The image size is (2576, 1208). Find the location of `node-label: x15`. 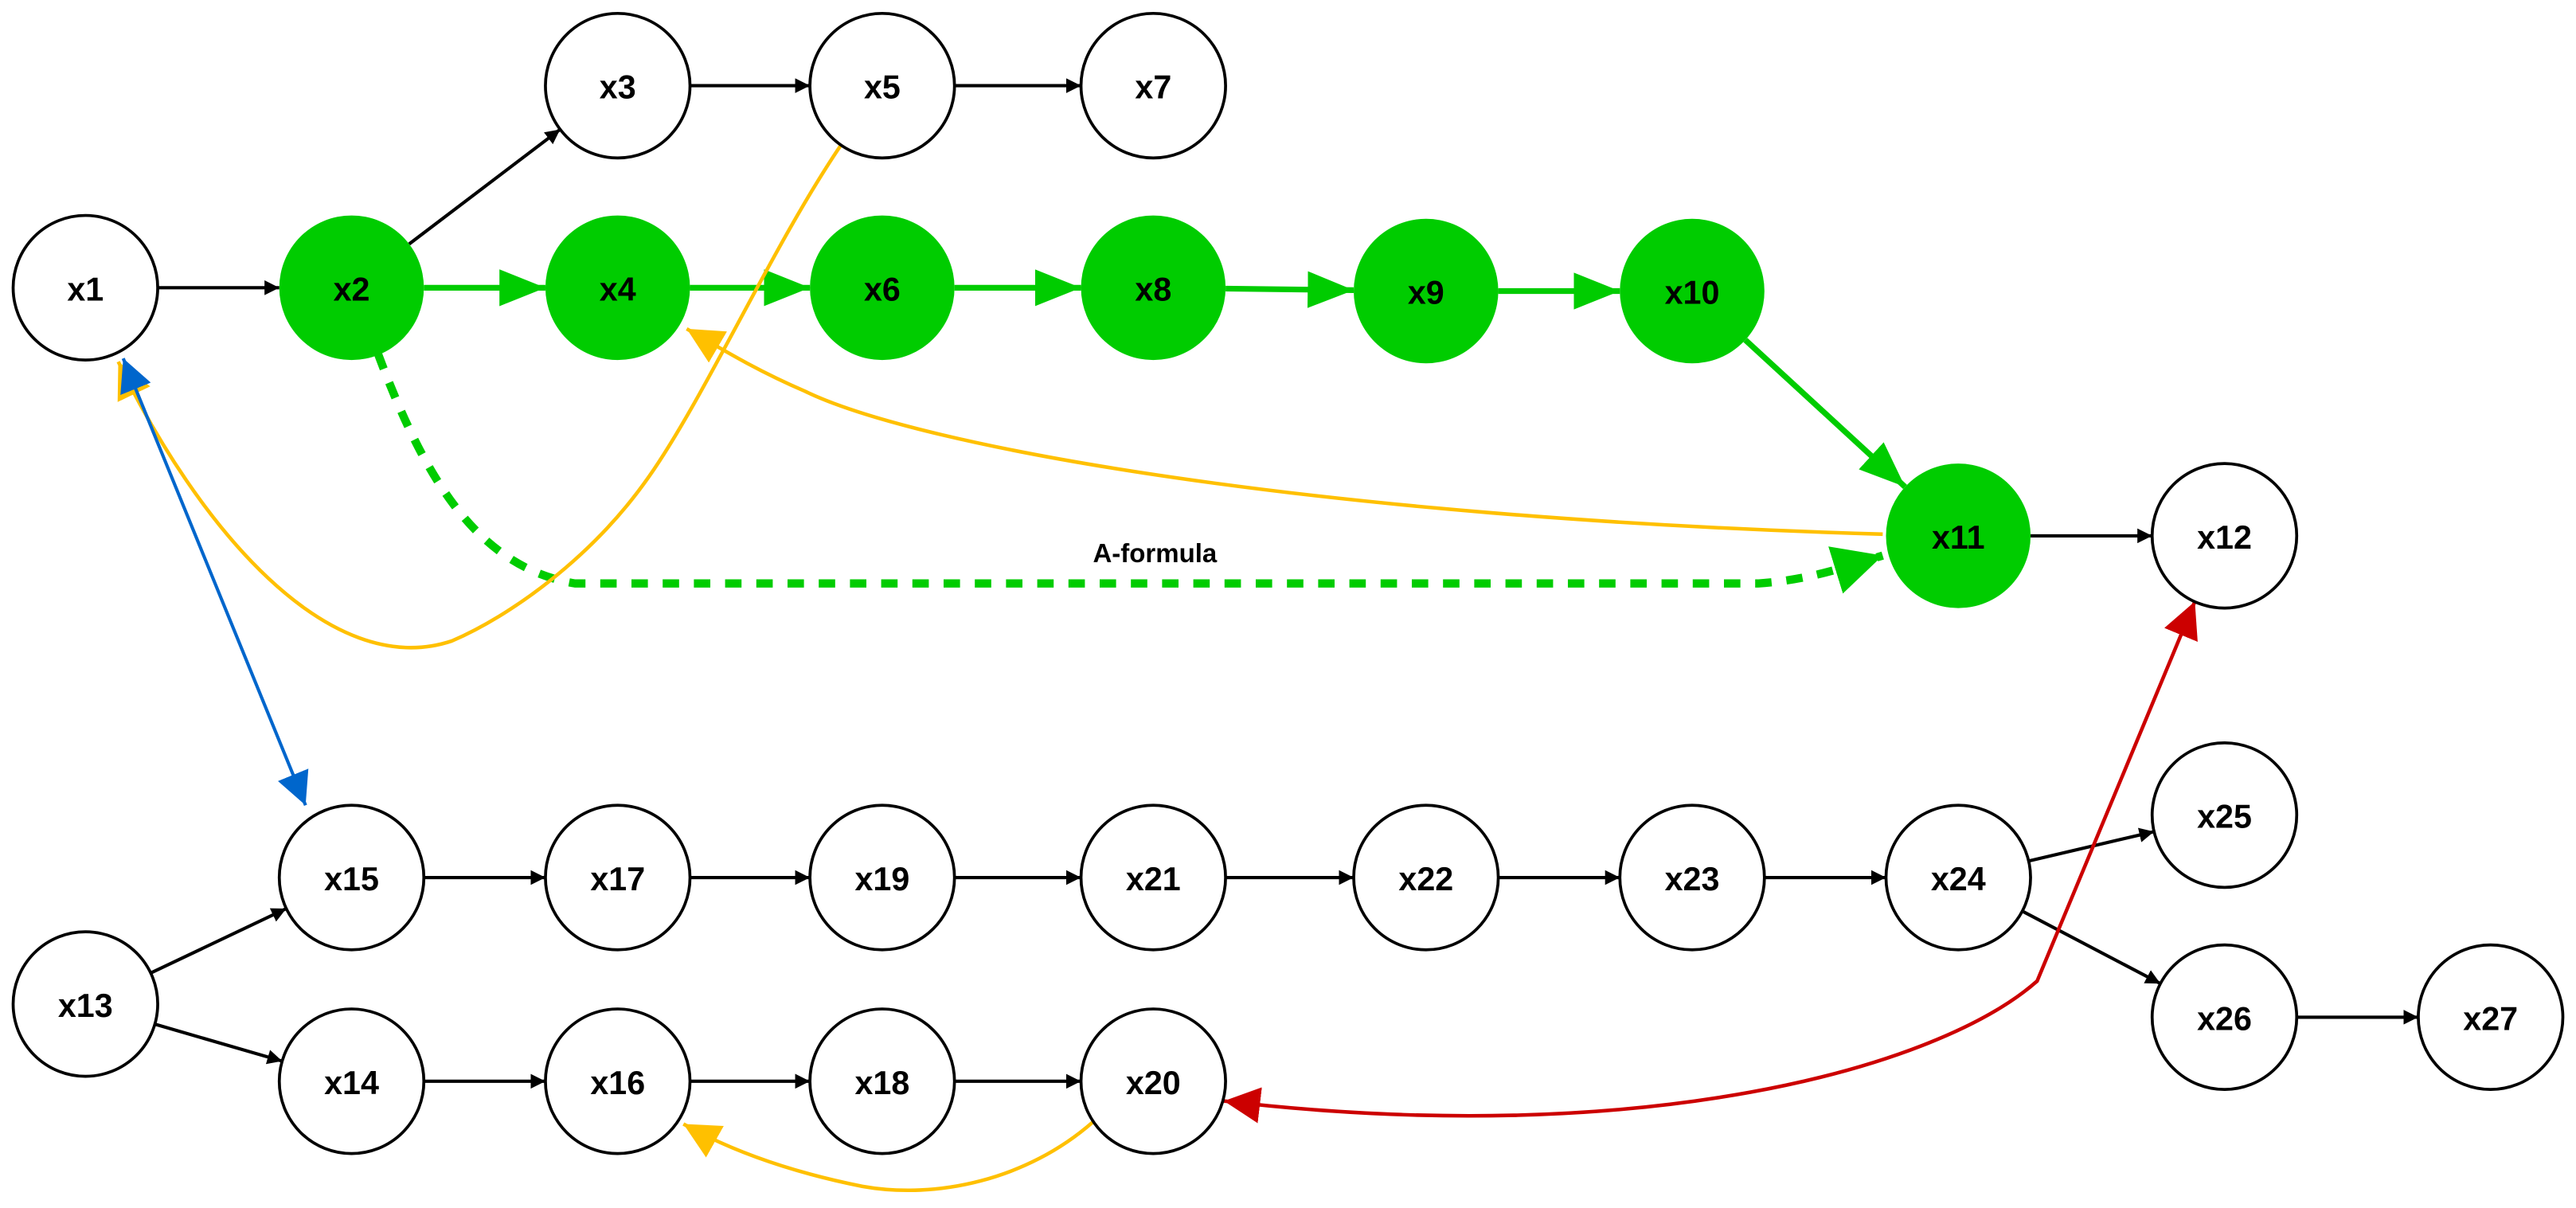

node-label: x15 is located at coordinates (351, 879).